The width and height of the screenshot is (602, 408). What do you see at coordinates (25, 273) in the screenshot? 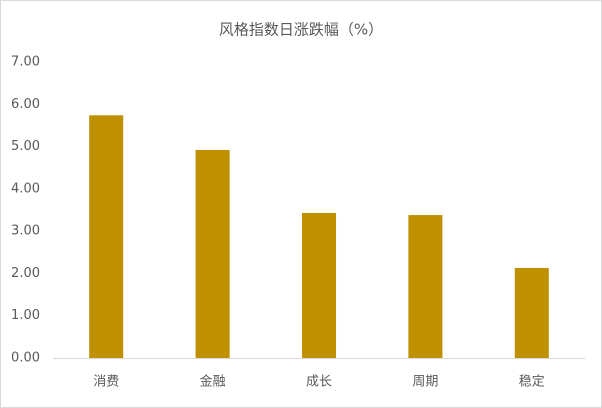
I see `y-tick-label: 2.00` at bounding box center [25, 273].